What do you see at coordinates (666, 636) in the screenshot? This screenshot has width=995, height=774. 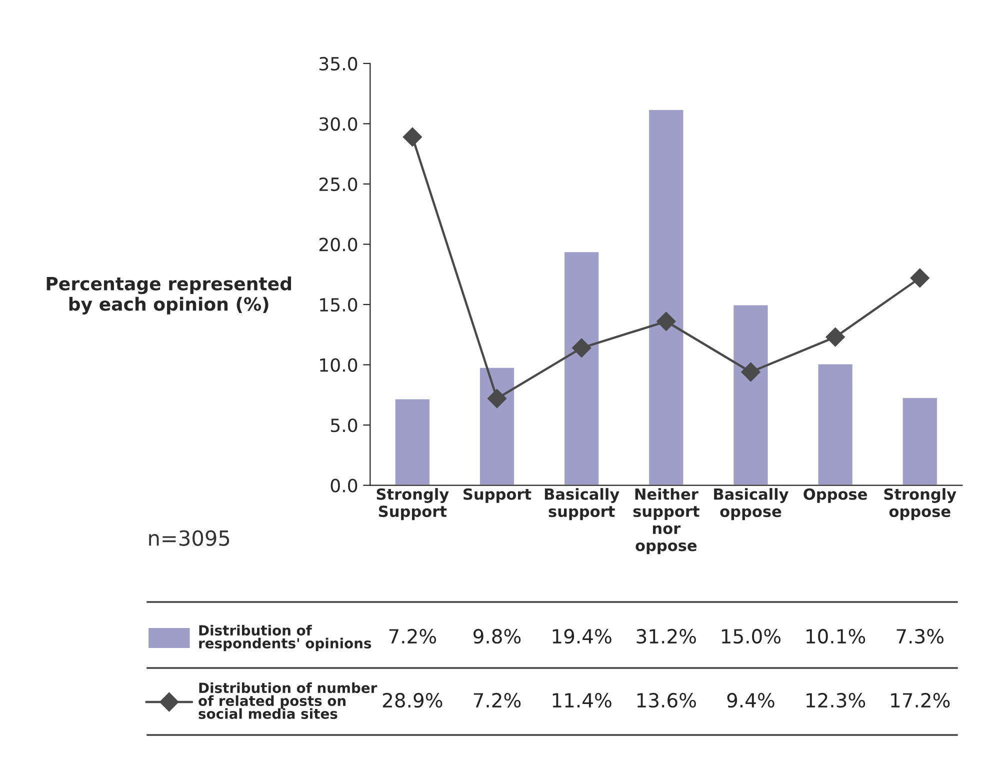 I see `data-label: 31.2%` at bounding box center [666, 636].